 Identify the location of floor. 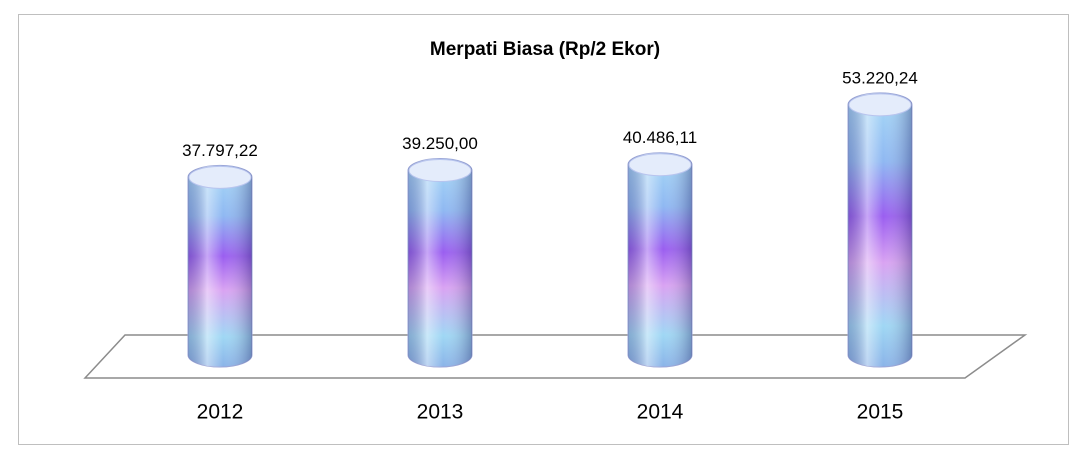
(555, 356).